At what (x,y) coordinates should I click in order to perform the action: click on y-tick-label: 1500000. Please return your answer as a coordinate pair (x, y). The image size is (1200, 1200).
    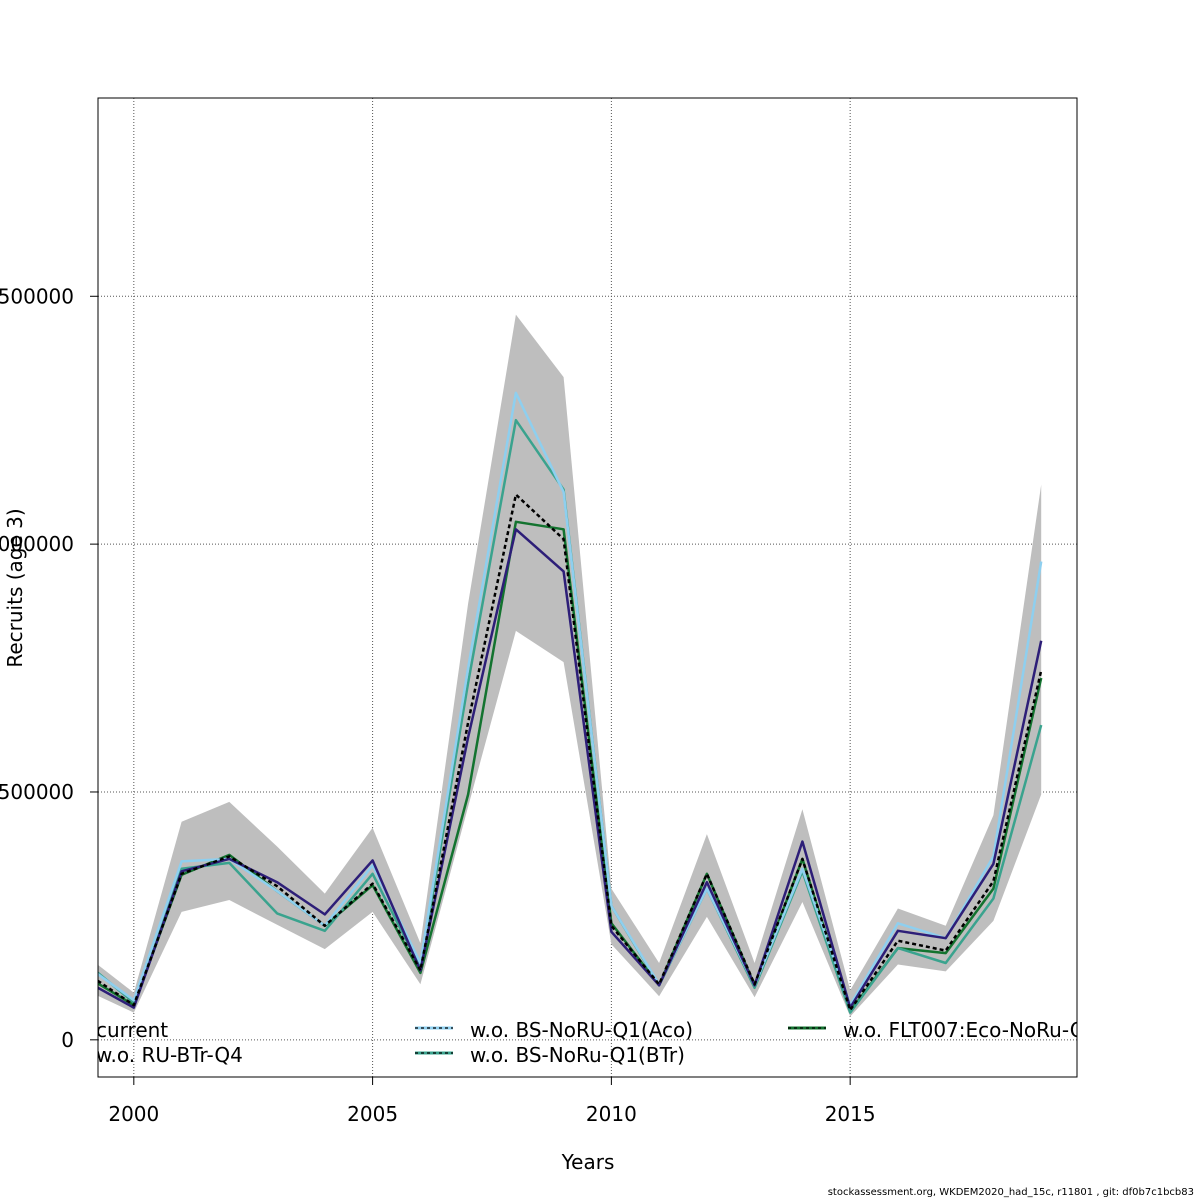
    Looking at the image, I should click on (37, 296).